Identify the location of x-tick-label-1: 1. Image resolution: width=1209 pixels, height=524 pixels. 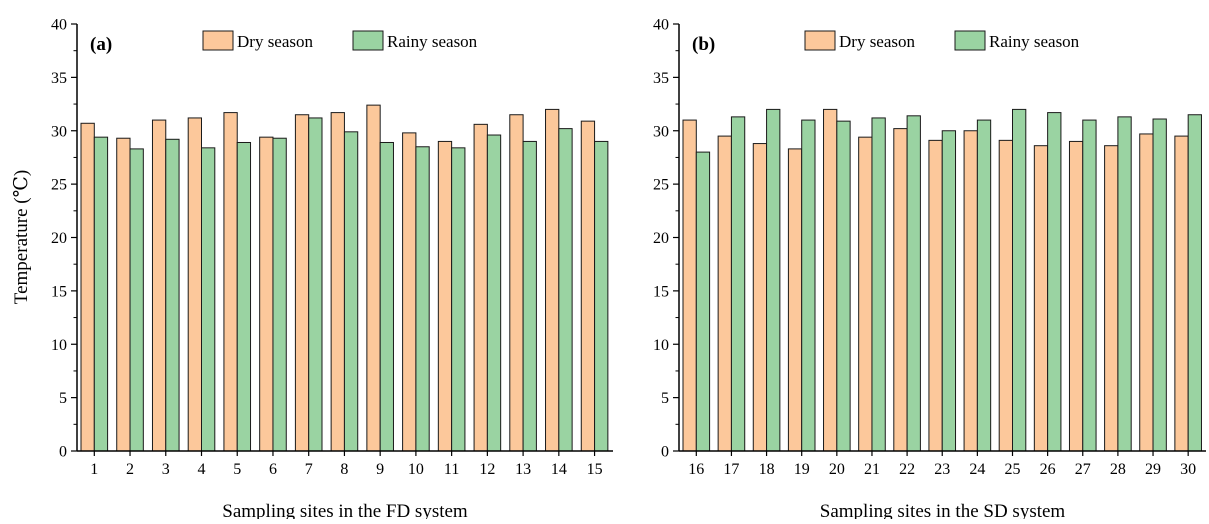
(94, 469).